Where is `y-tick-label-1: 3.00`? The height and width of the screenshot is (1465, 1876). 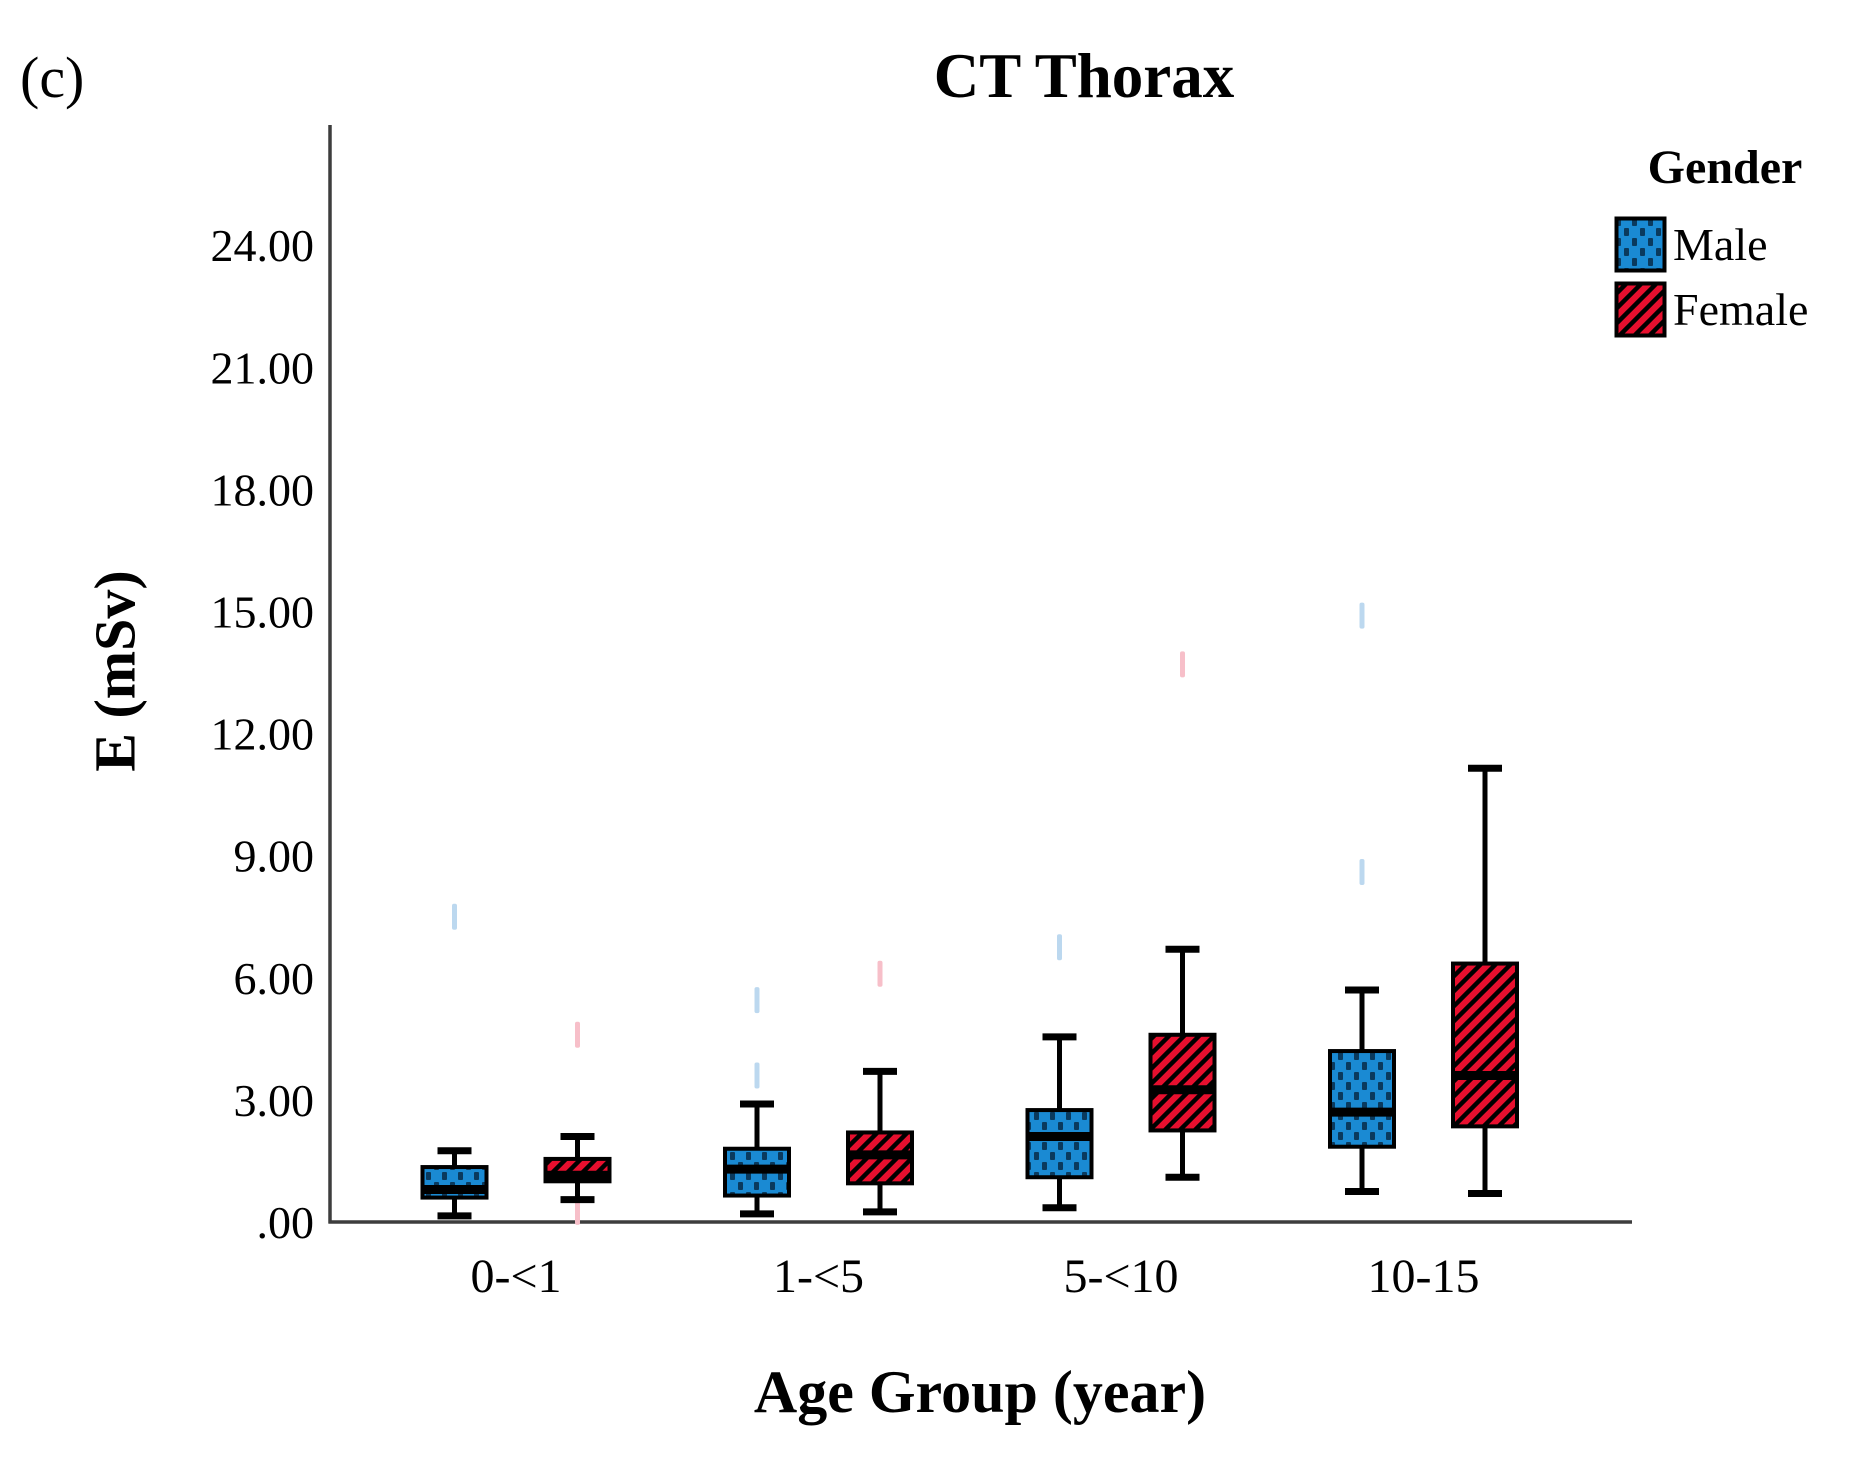
y-tick-label-1: 3.00 is located at coordinates (274, 1100).